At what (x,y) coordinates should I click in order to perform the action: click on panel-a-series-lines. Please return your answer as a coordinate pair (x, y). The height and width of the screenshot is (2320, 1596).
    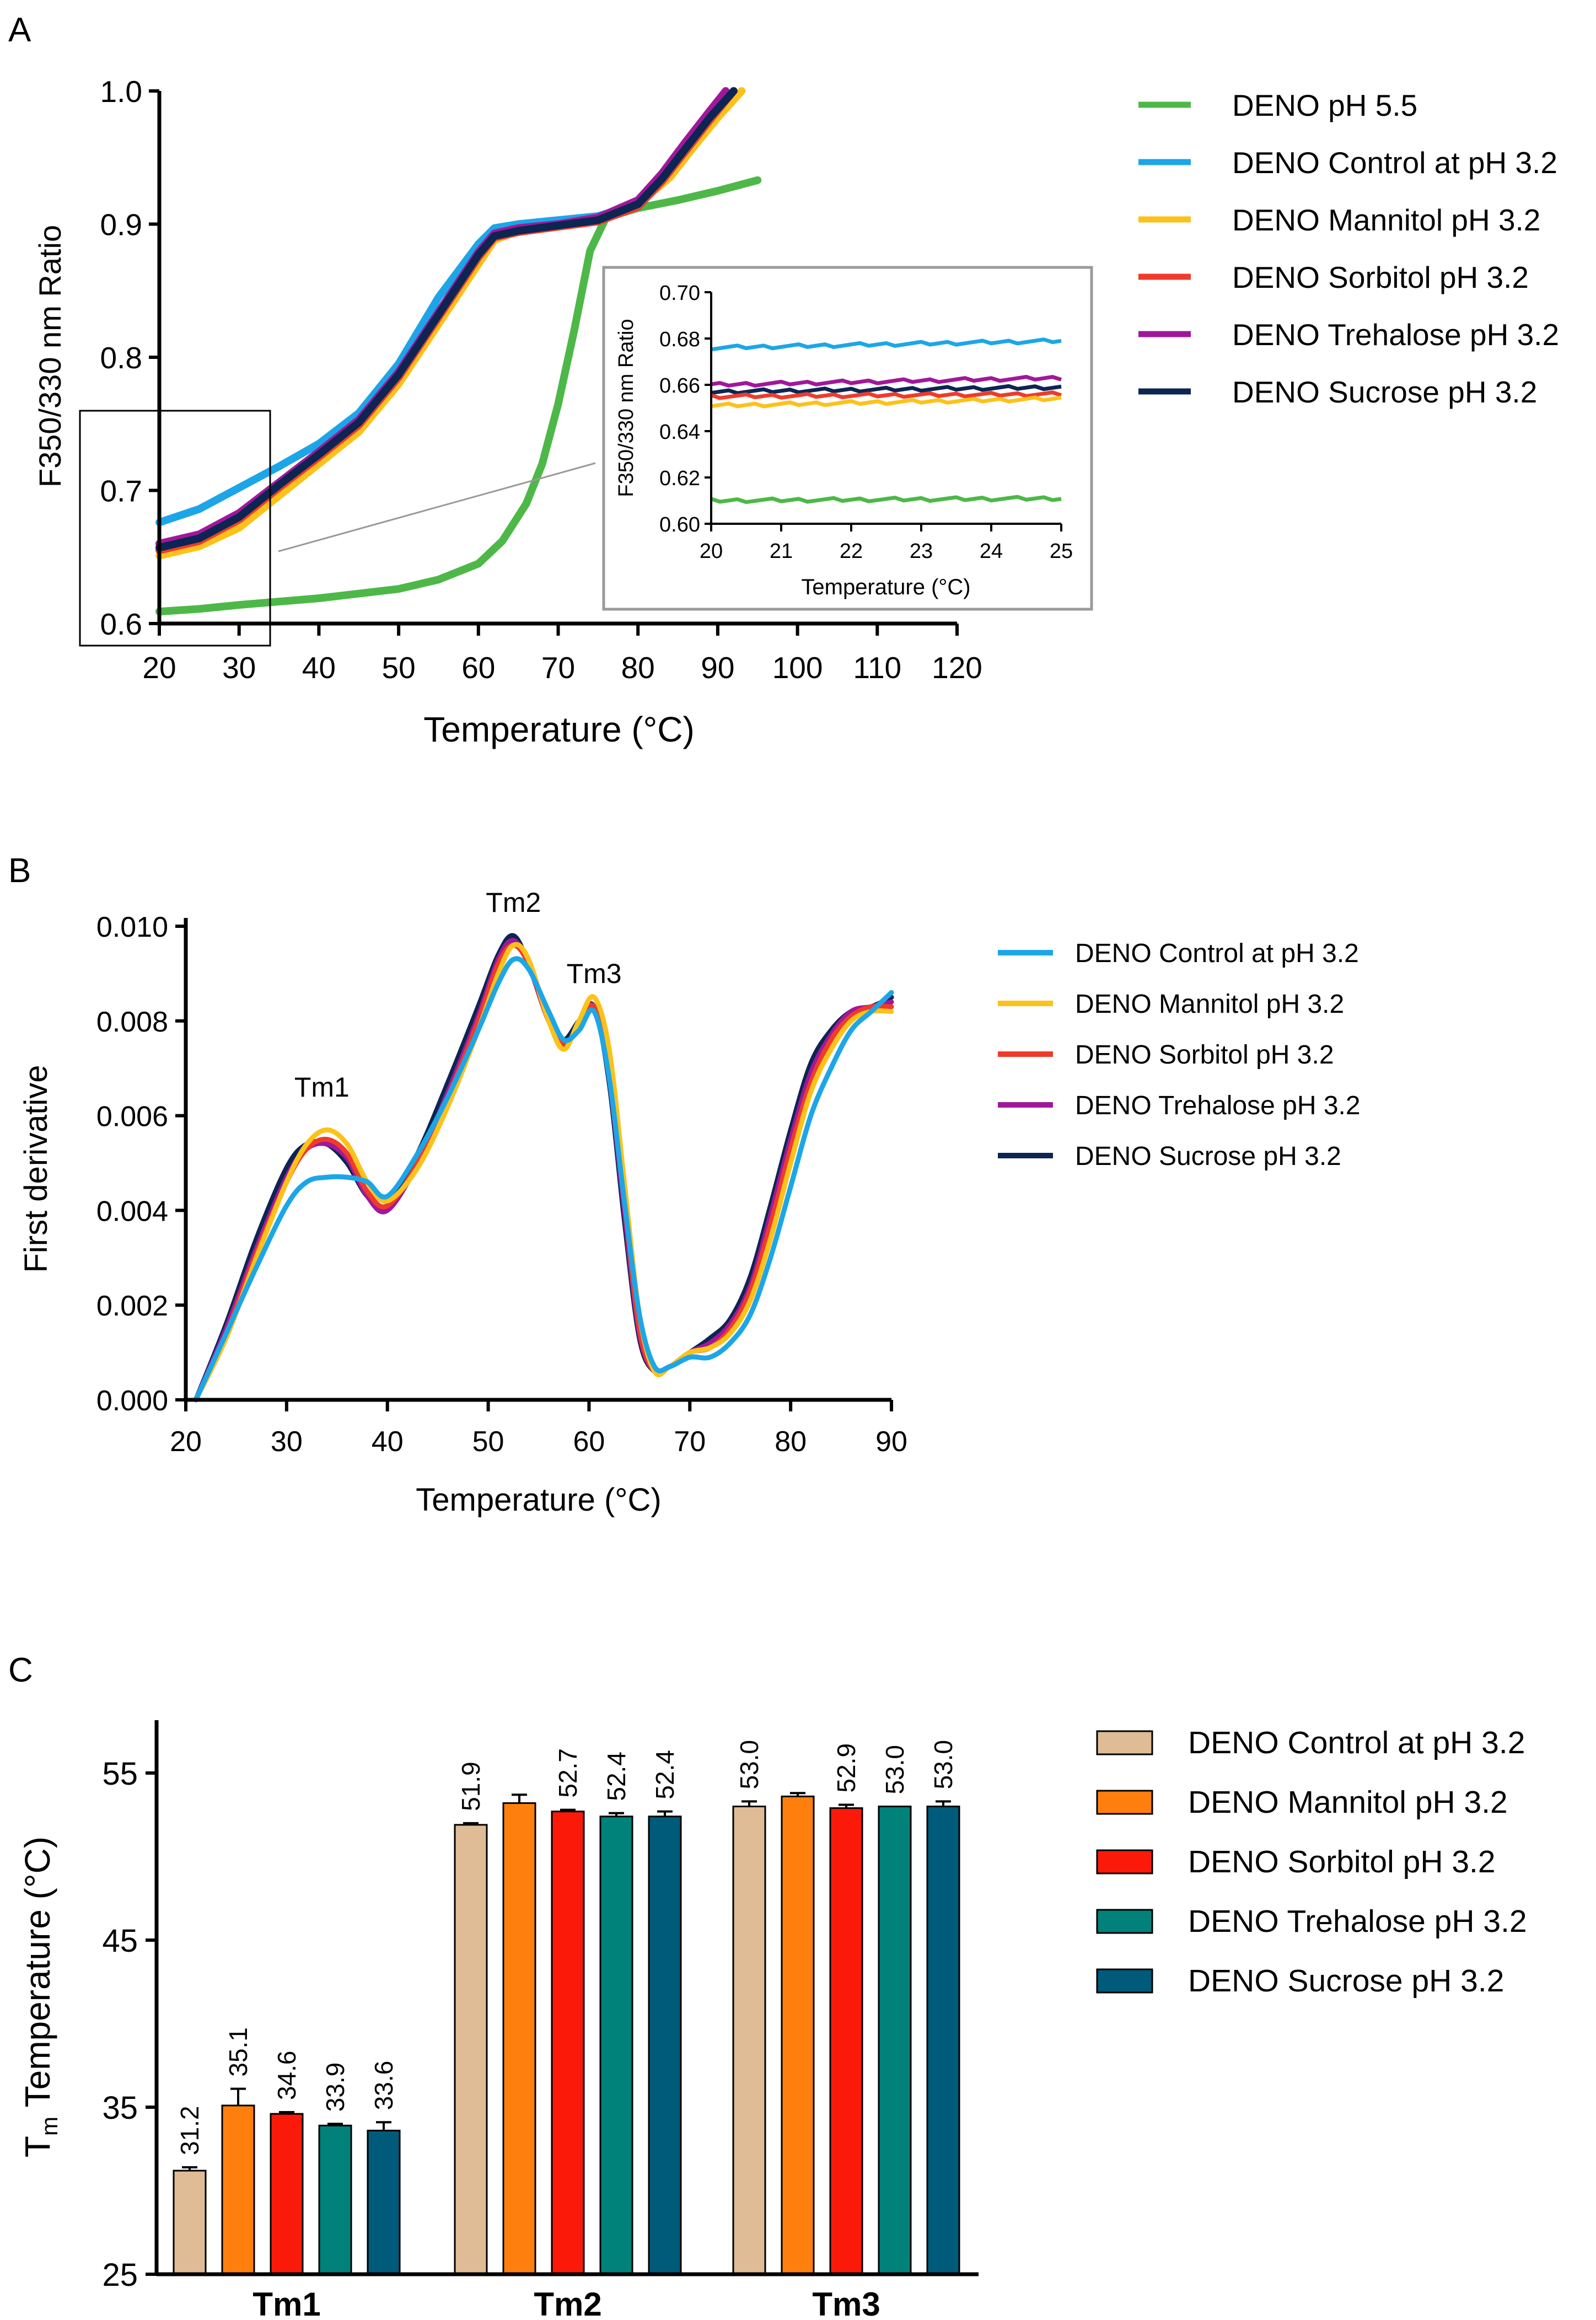
    Looking at the image, I should click on (458, 352).